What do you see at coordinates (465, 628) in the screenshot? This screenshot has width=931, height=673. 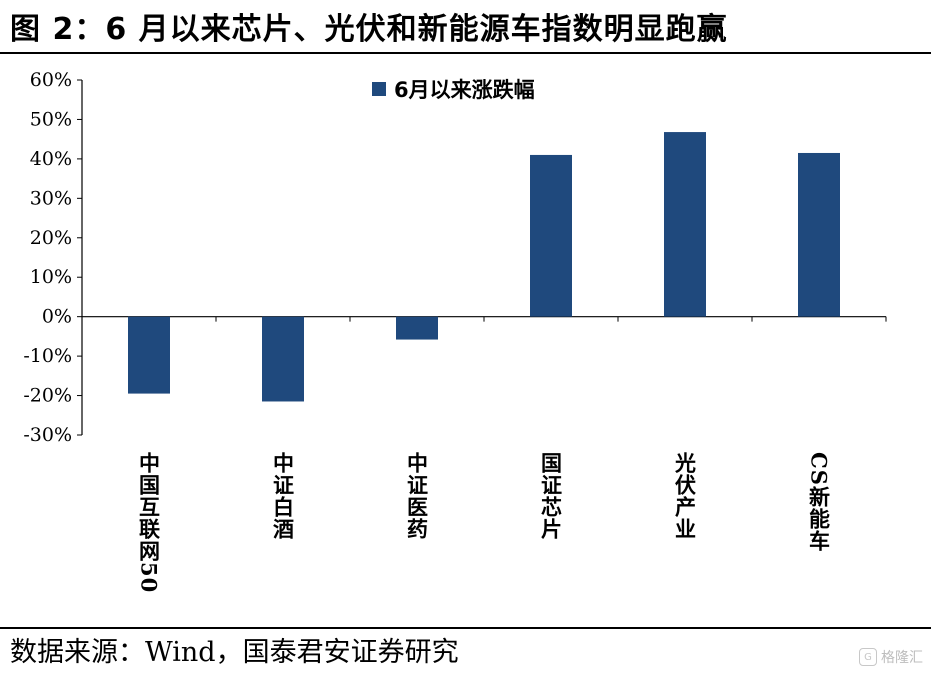 I see `bottom-rule` at bounding box center [465, 628].